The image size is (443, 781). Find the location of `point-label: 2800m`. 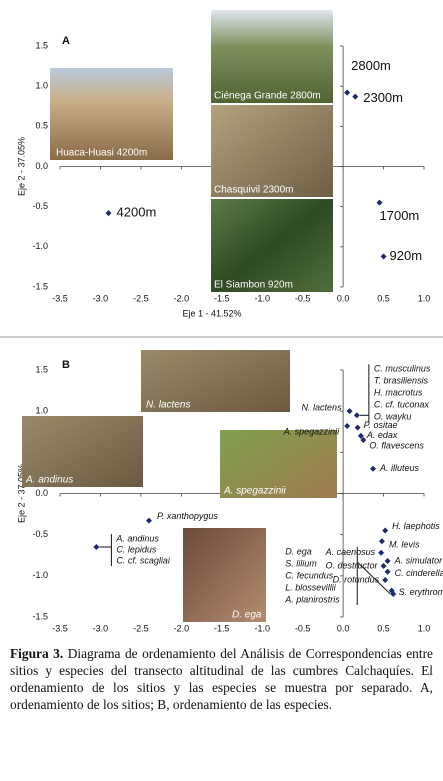

point-label: 2800m is located at coordinates (371, 65).